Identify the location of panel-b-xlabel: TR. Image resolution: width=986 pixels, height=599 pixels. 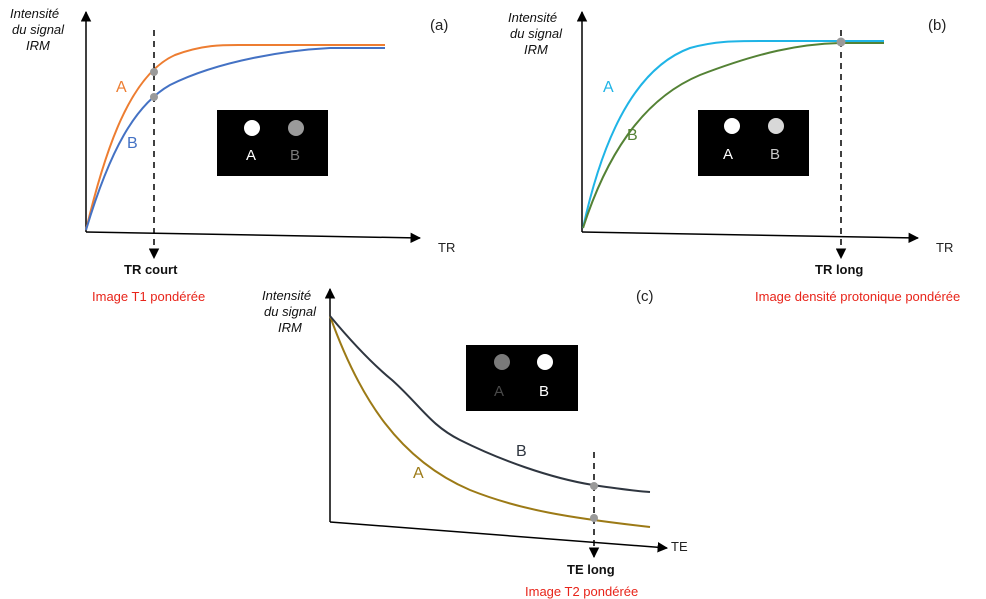
(944, 247).